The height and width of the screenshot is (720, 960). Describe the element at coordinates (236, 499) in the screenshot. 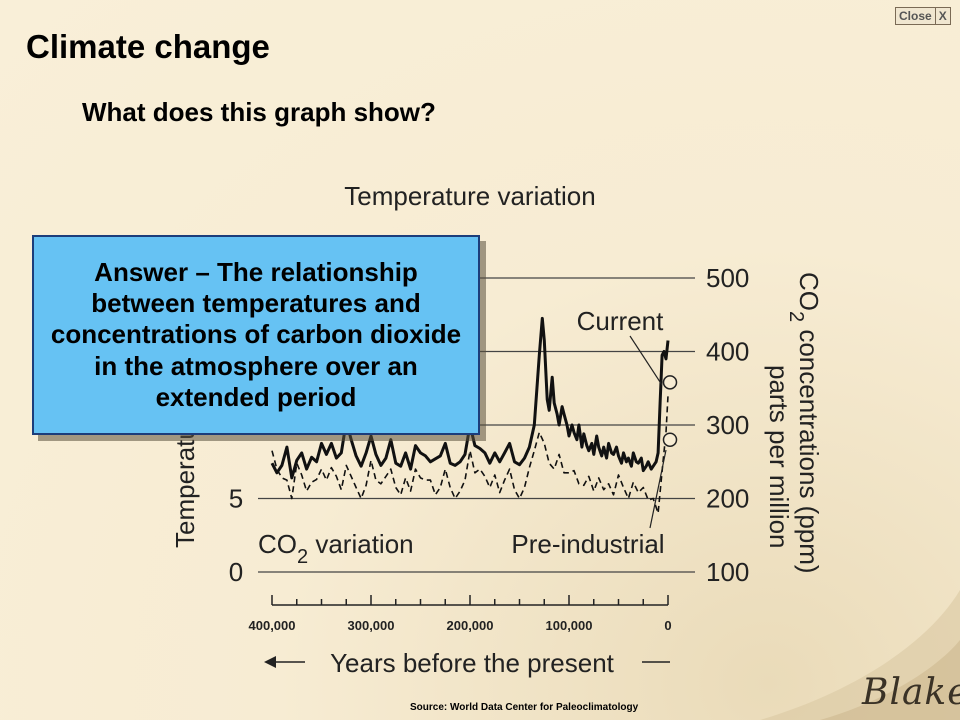

I see `y-left-tick-label: 5` at that location.